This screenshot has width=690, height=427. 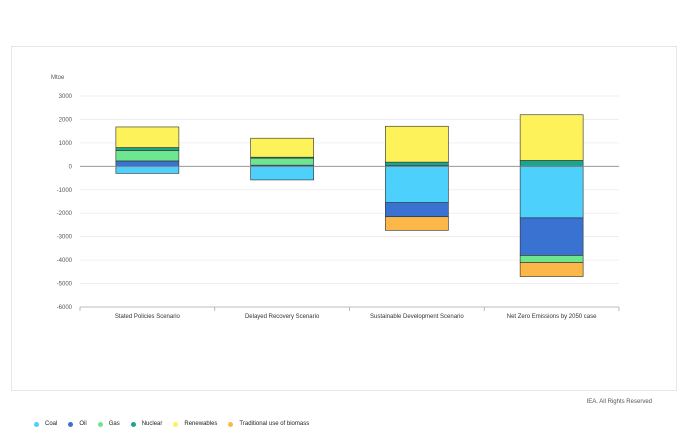 I want to click on y-tick-label: 3000, so click(x=66, y=97).